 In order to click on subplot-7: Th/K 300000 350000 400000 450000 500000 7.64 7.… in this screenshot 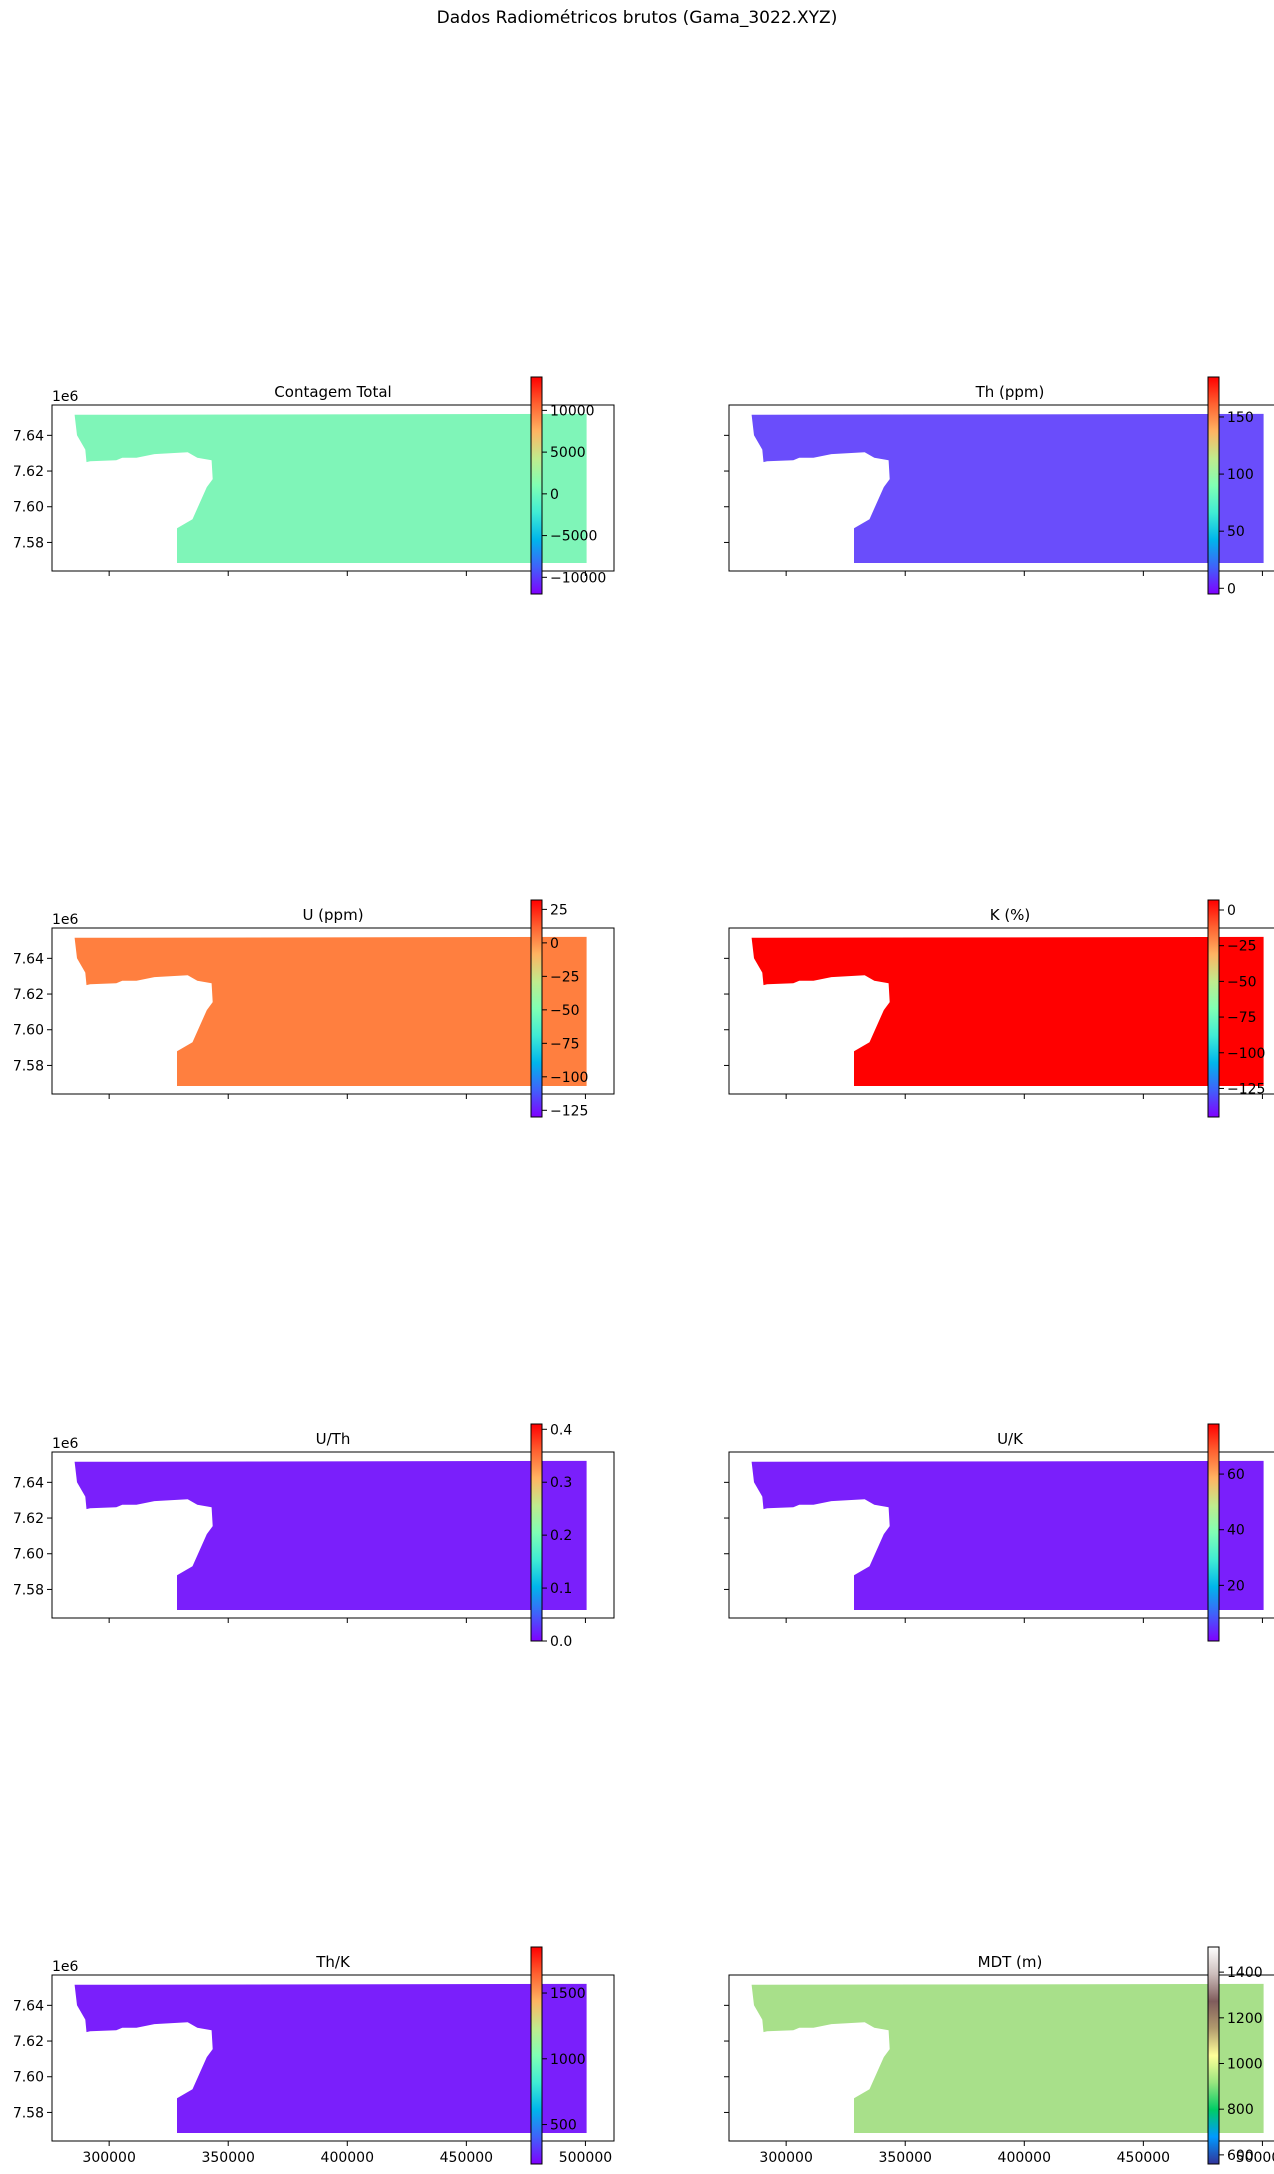, I will do `click(314, 2056)`.